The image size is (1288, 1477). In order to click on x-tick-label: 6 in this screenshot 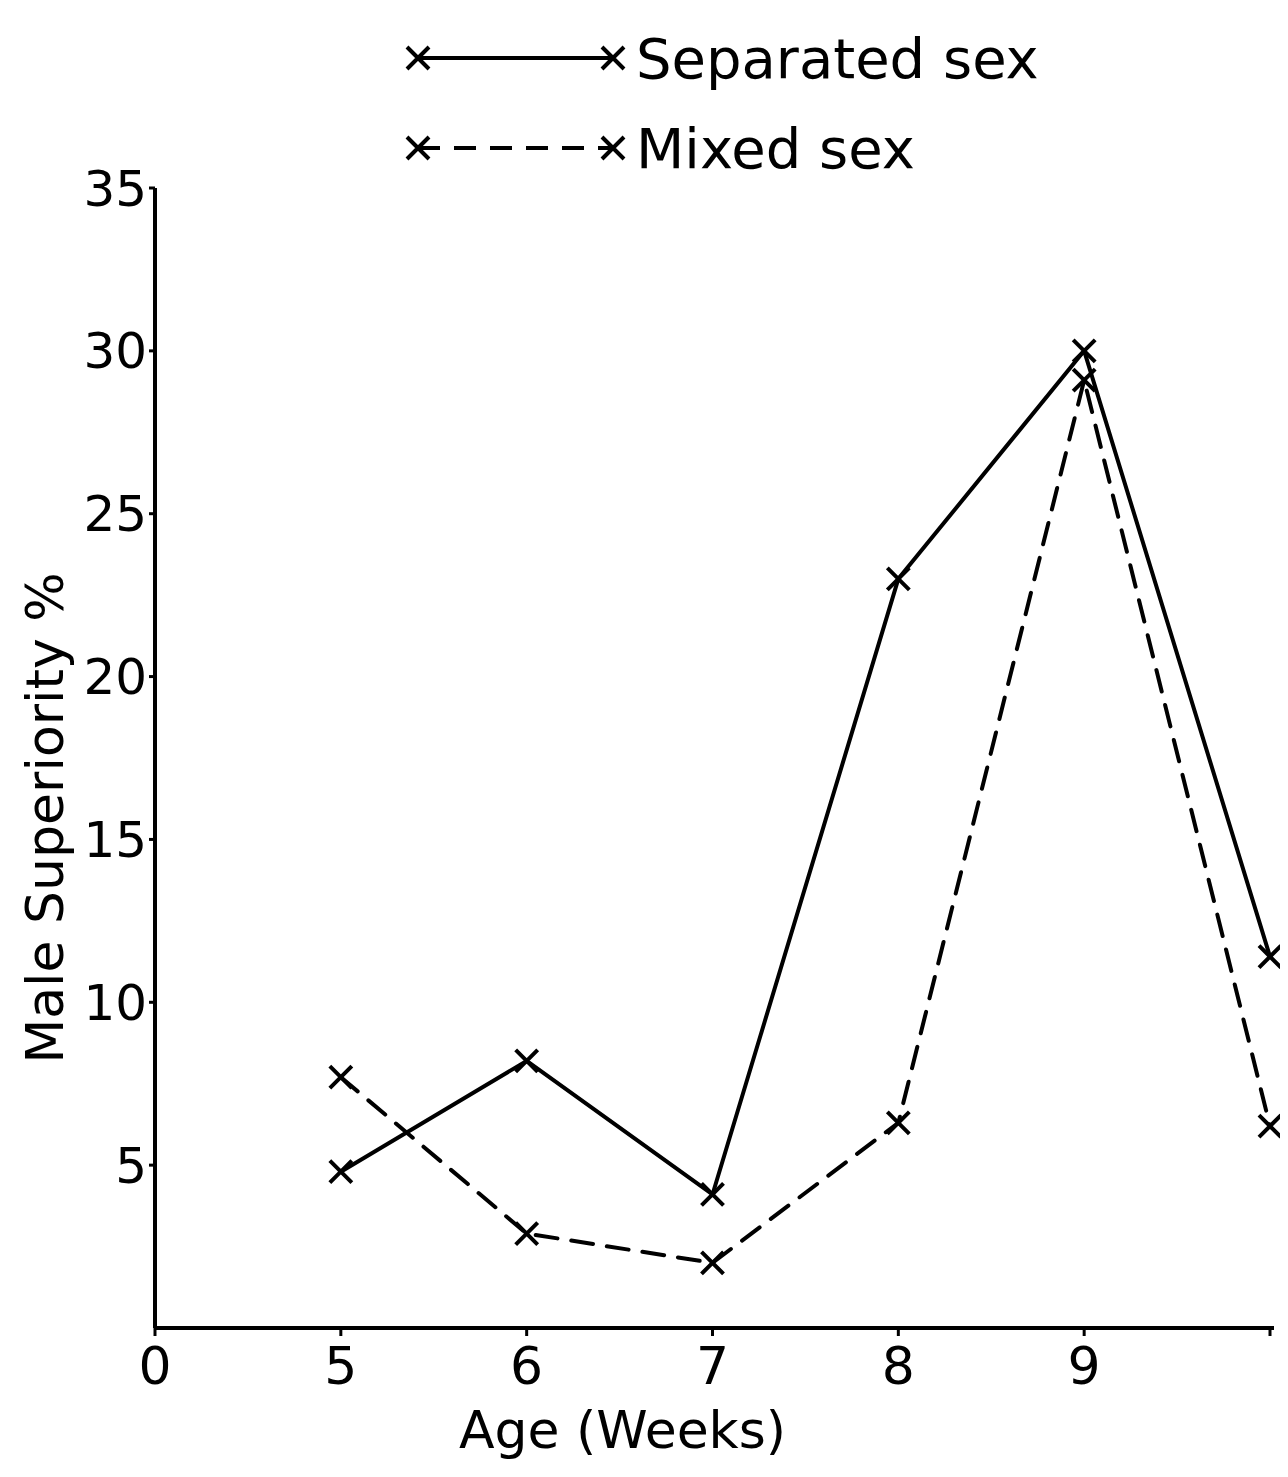, I will do `click(527, 1366)`.